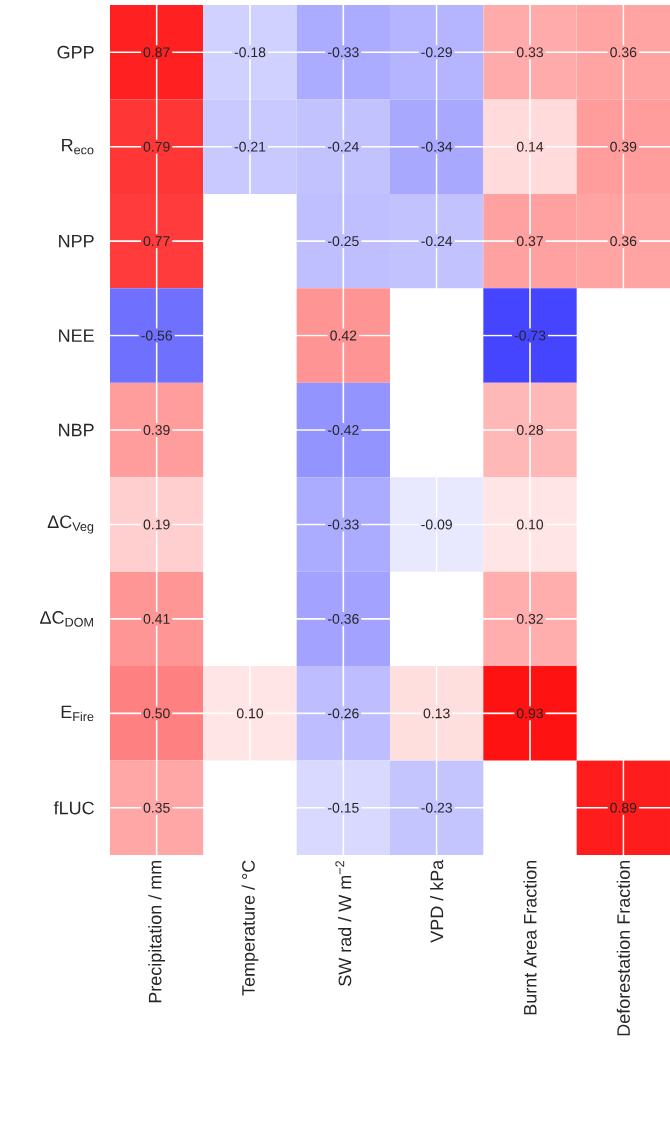 The width and height of the screenshot is (670, 1132). Describe the element at coordinates (529, 618) in the screenshot. I see `data-label: 0.32` at that location.